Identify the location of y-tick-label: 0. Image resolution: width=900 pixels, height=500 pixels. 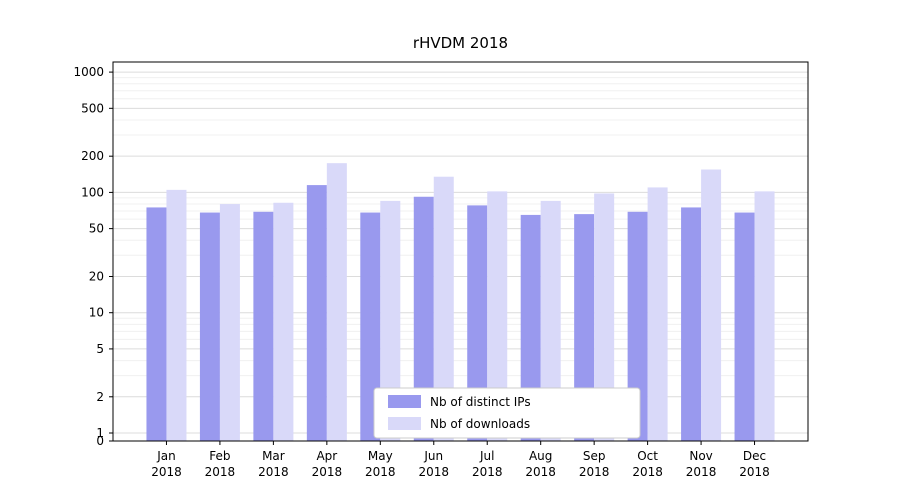
(100, 441).